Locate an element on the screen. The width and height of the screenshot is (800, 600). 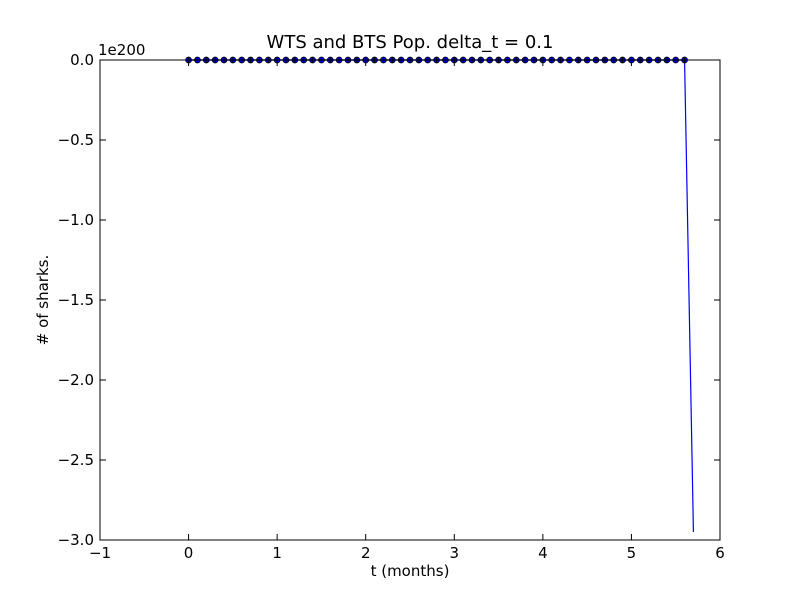
x-axis-label: t (months) is located at coordinates (410, 571).